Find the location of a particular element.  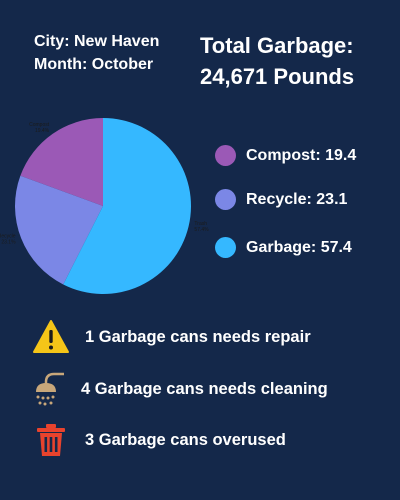

alert-overused: 3 Garbage cans overused is located at coordinates (159, 440).